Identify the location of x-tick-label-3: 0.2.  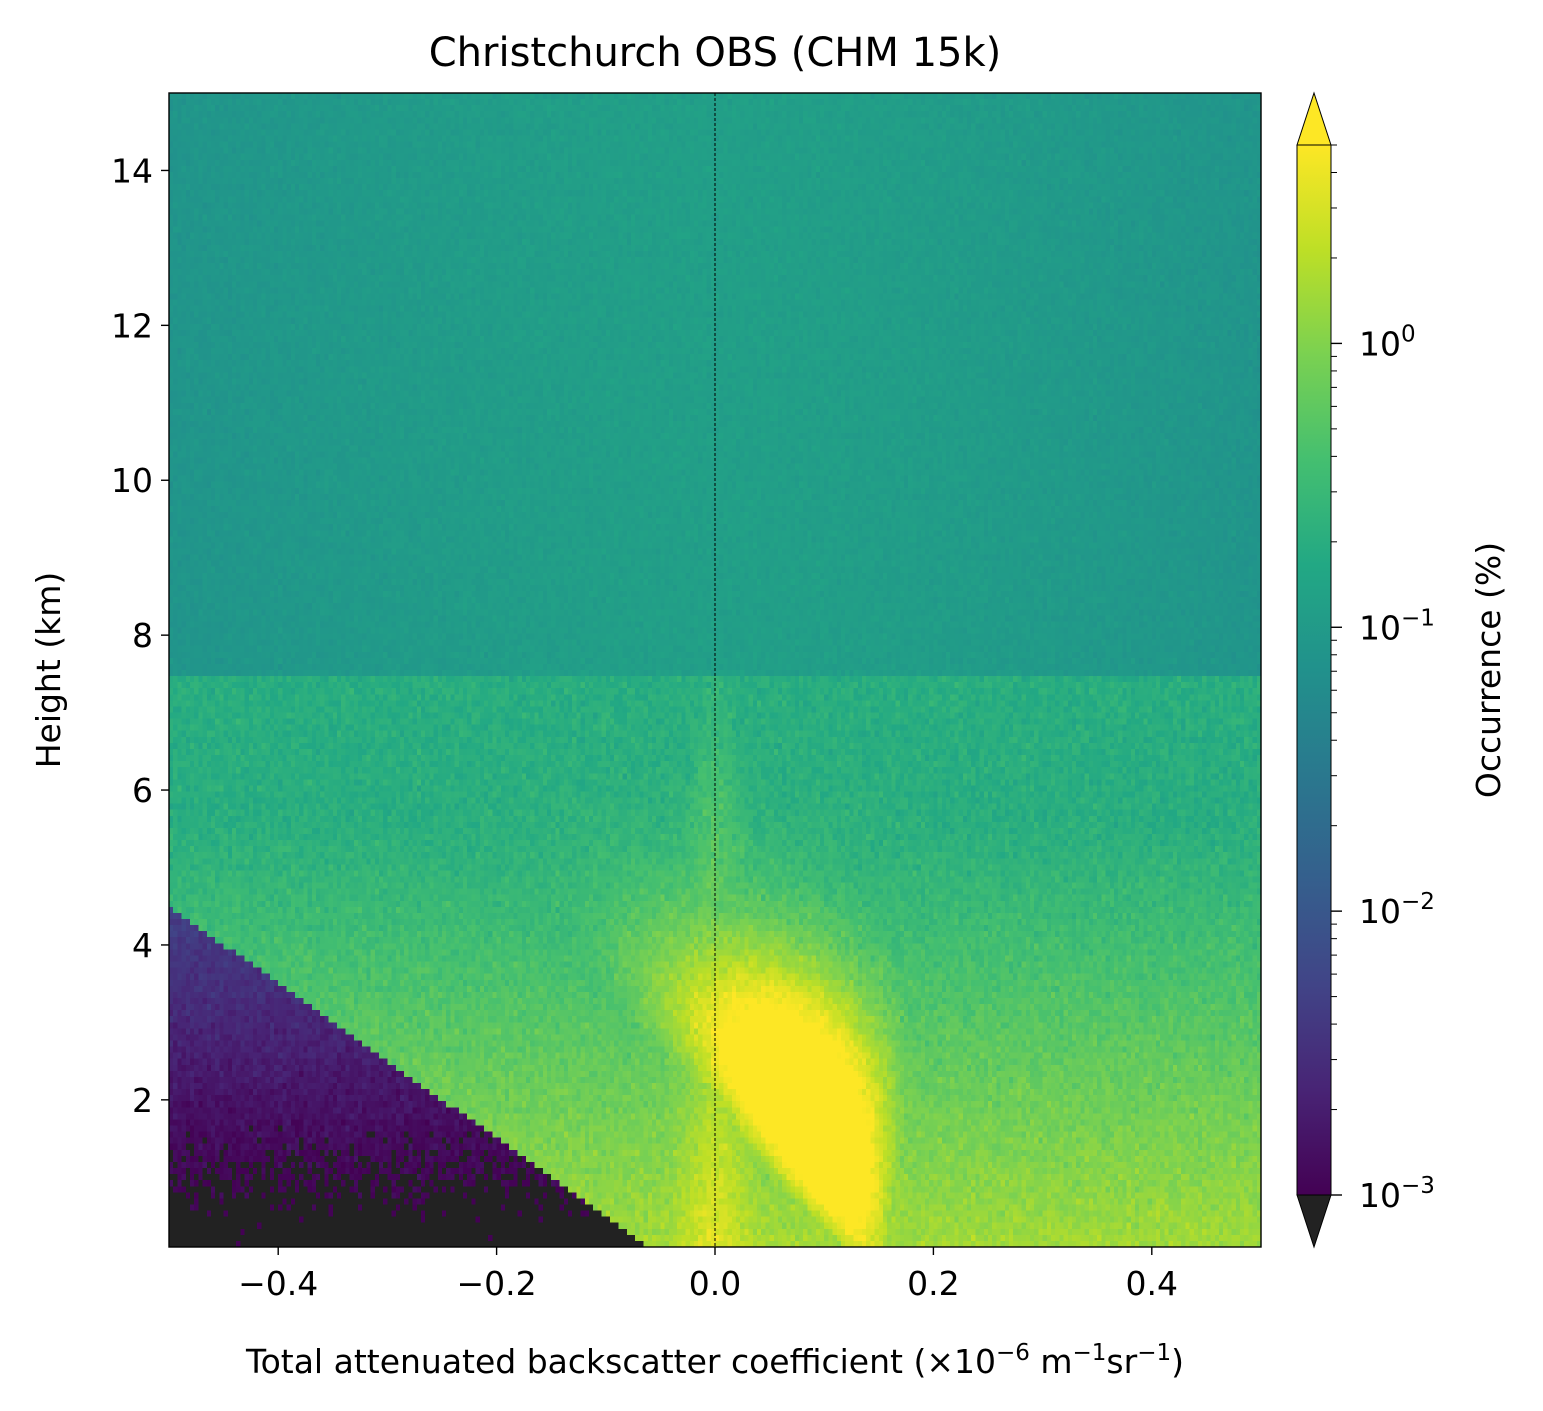
(933, 1283).